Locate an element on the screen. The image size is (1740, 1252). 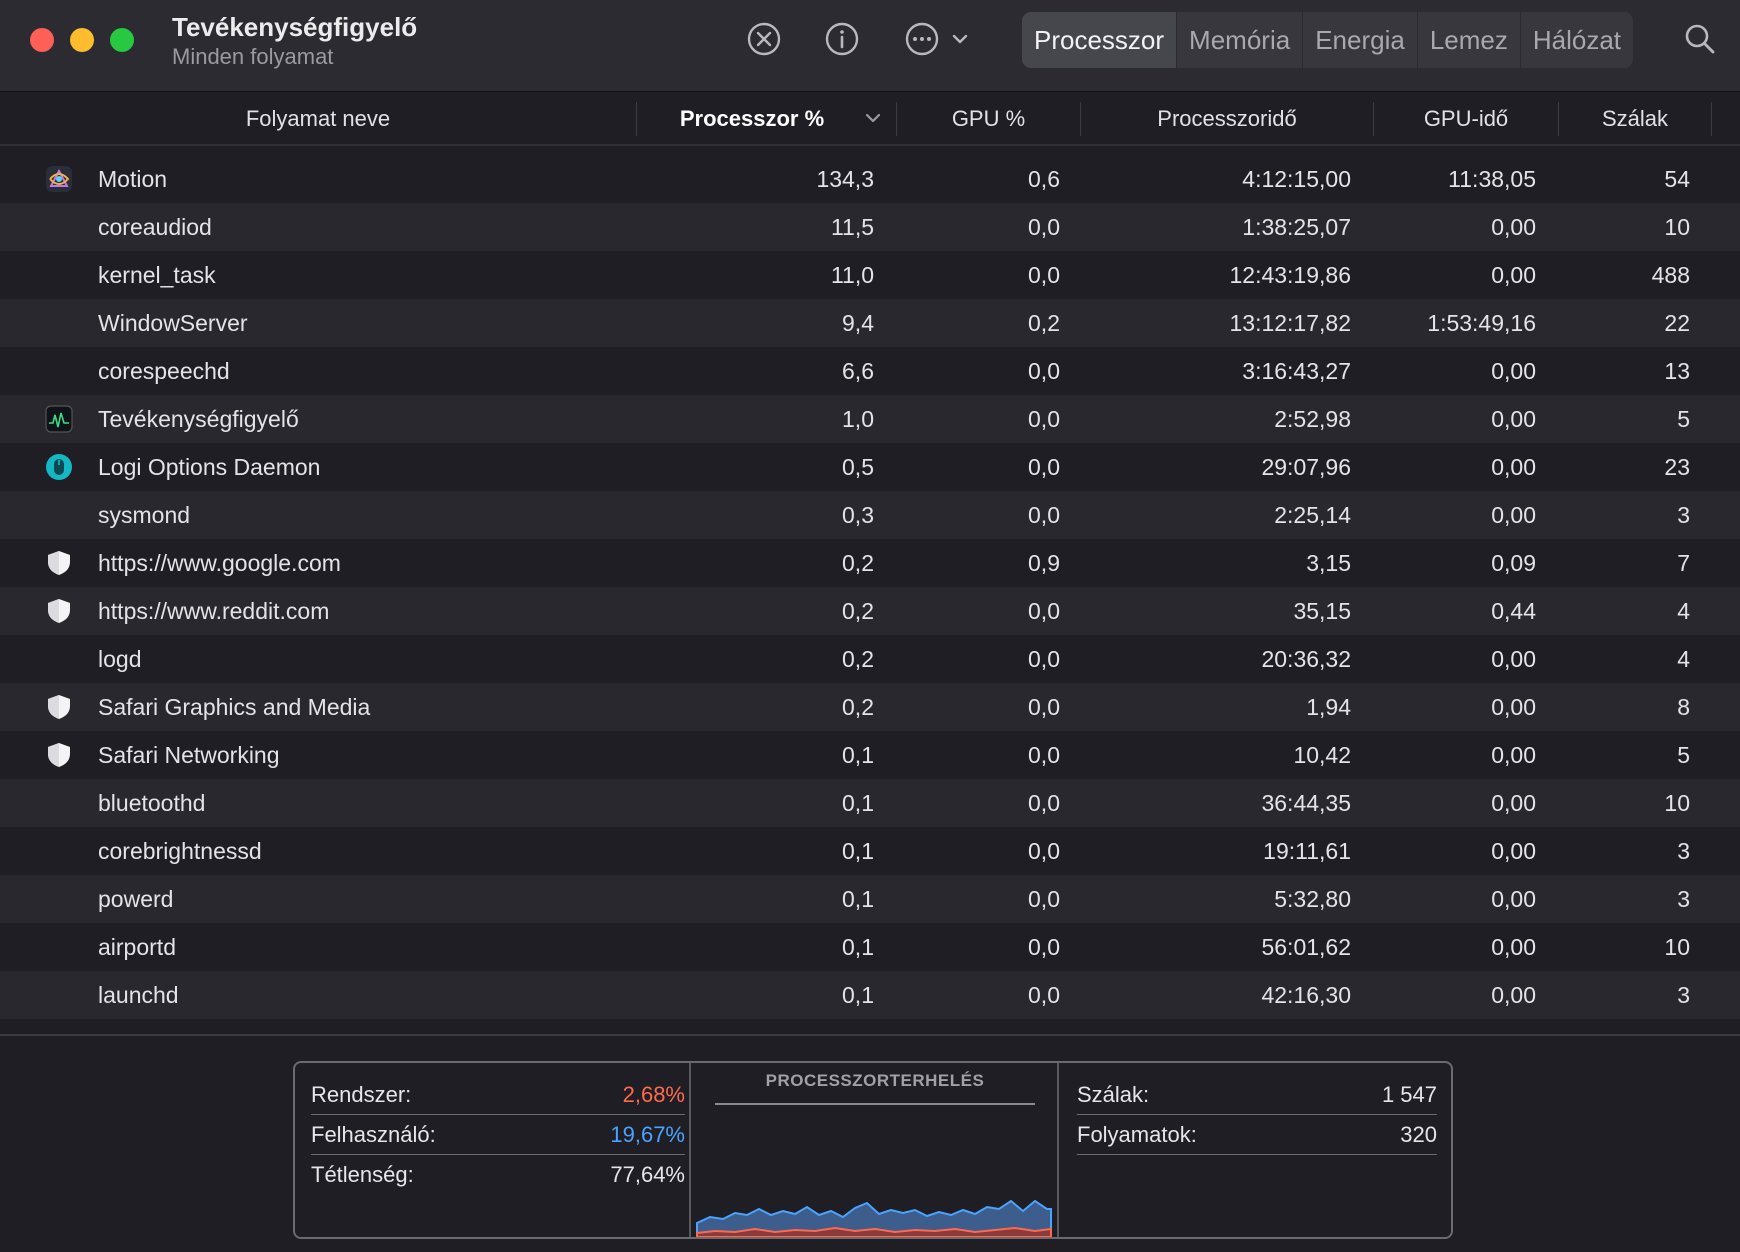
table-row: coreaudiod 11,5 0,0 1:38:25,07 0,00 10 is located at coordinates (870, 227).